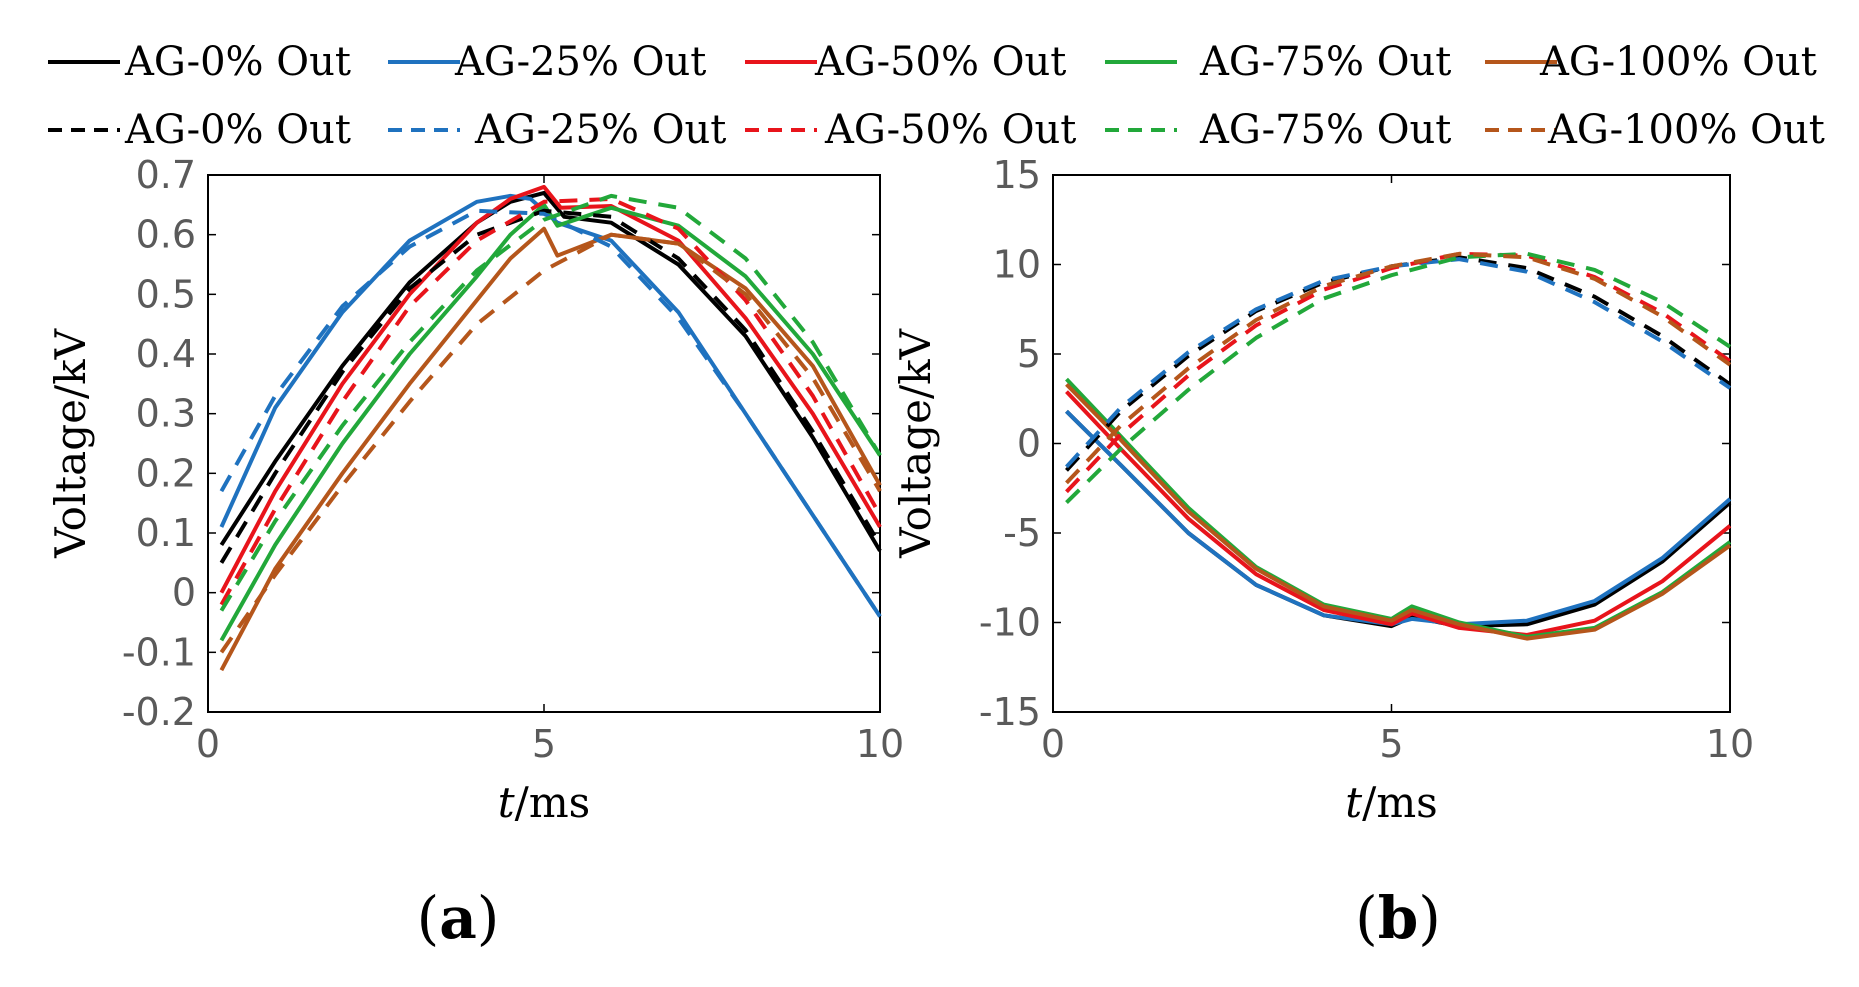  I want to click on series-line-ag50-dashed, so click(550, 401).